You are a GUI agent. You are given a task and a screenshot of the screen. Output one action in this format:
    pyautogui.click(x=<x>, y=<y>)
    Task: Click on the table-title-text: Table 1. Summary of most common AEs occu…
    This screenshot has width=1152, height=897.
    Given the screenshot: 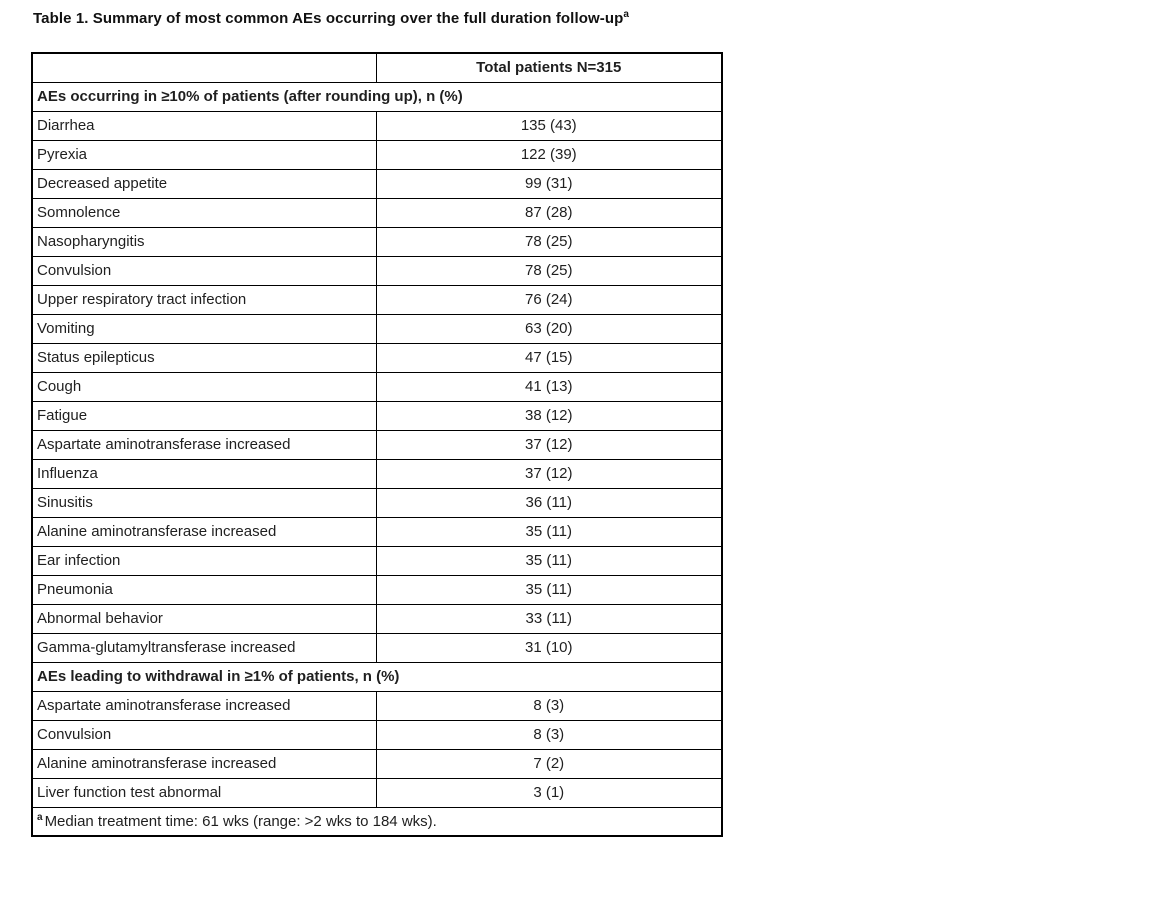 What is the action you would take?
    pyautogui.click(x=328, y=18)
    